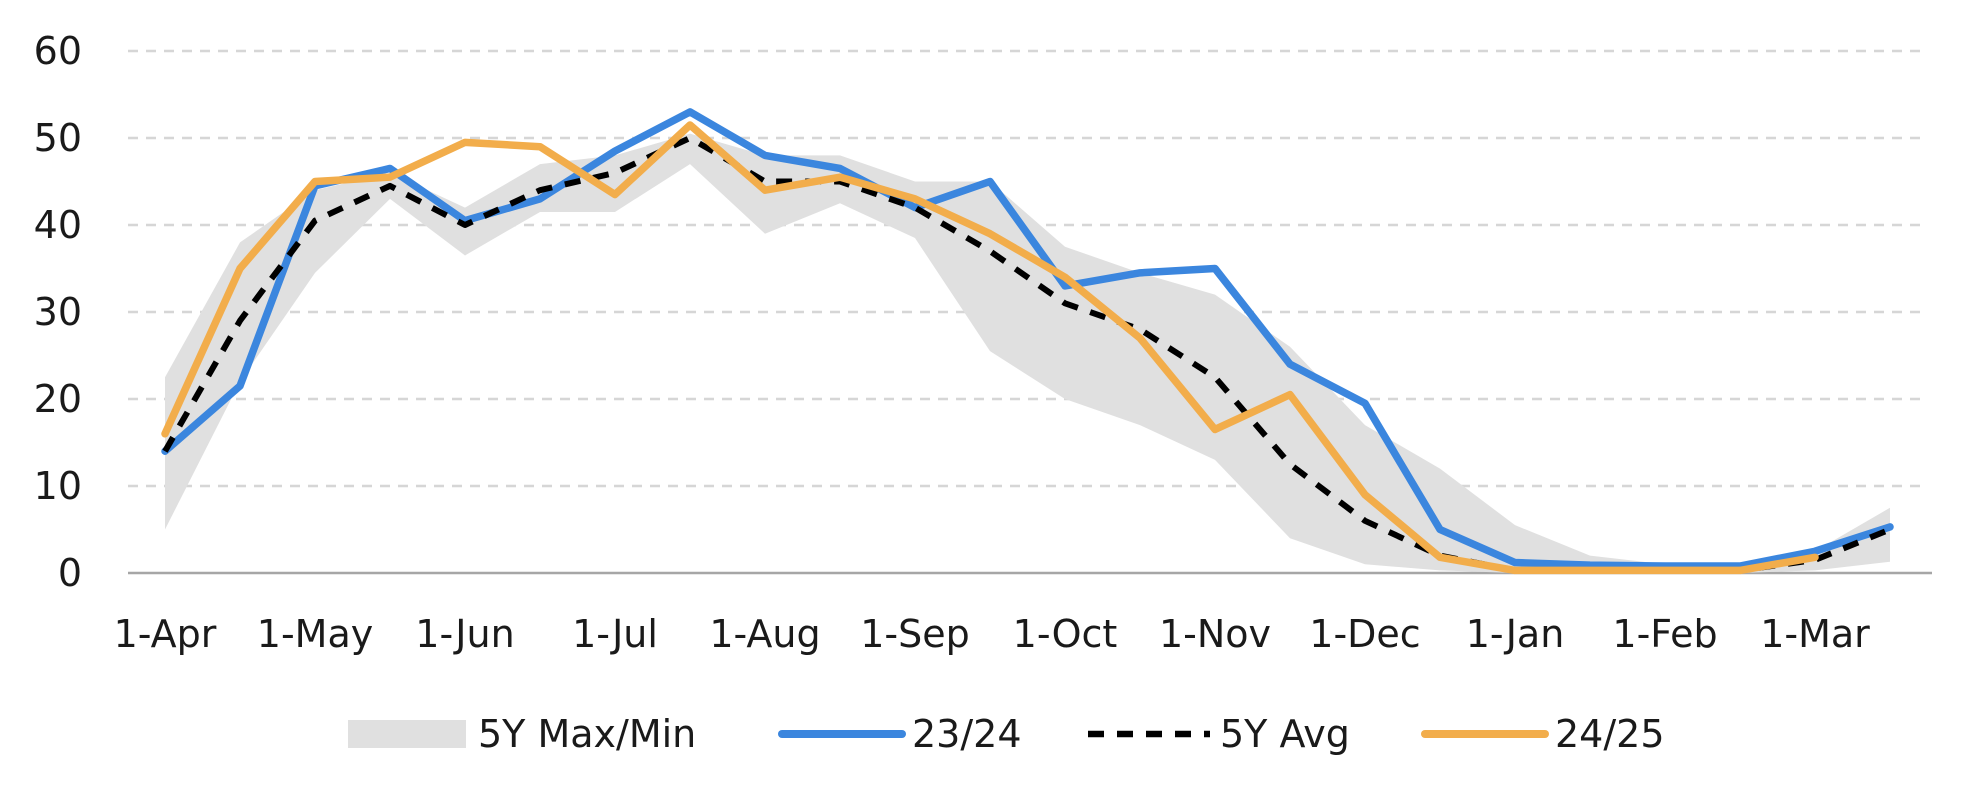 The height and width of the screenshot is (796, 1975). I want to click on x-tick-label: 1-Sep, so click(915, 634).